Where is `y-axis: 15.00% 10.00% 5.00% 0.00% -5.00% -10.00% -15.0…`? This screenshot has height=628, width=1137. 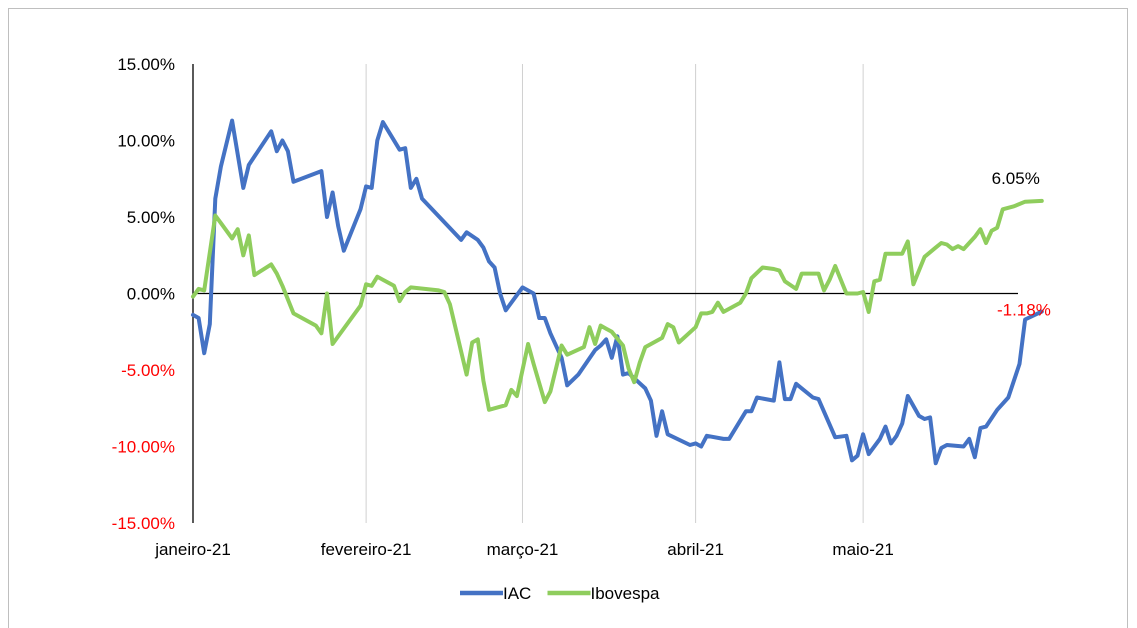 y-axis: 15.00% 10.00% 5.00% 0.00% -5.00% -10.00% -15.0… is located at coordinates (153, 294).